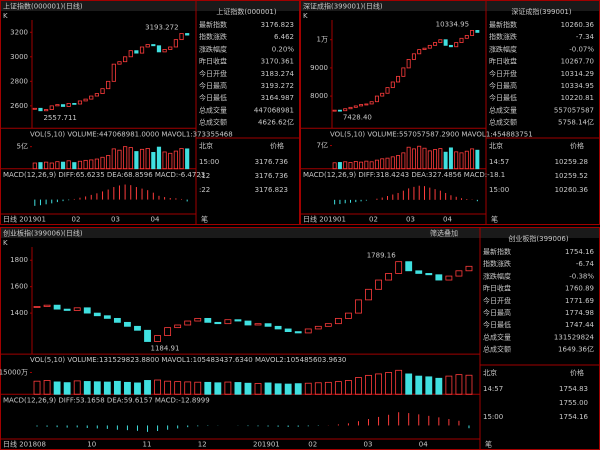  Describe the element at coordinates (22, 146) in the screenshot. I see `volume-tick-label: 5亿` at that location.